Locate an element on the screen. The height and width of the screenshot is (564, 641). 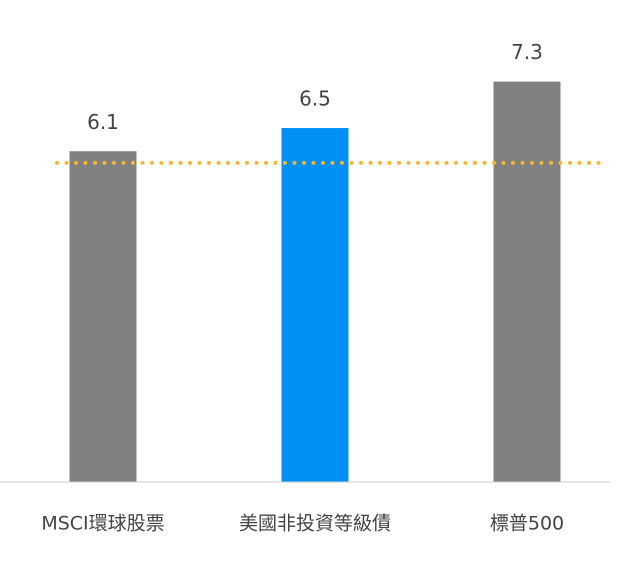
x-tick-label: 標普500 is located at coordinates (527, 524).